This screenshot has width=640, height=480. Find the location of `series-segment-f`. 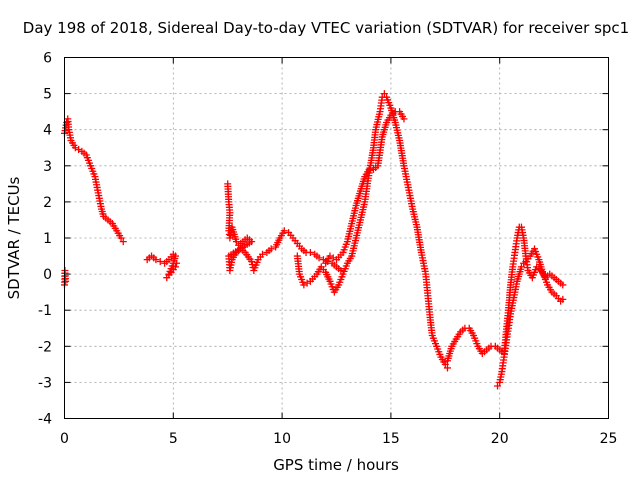

series-segment-f is located at coordinates (365, 187).